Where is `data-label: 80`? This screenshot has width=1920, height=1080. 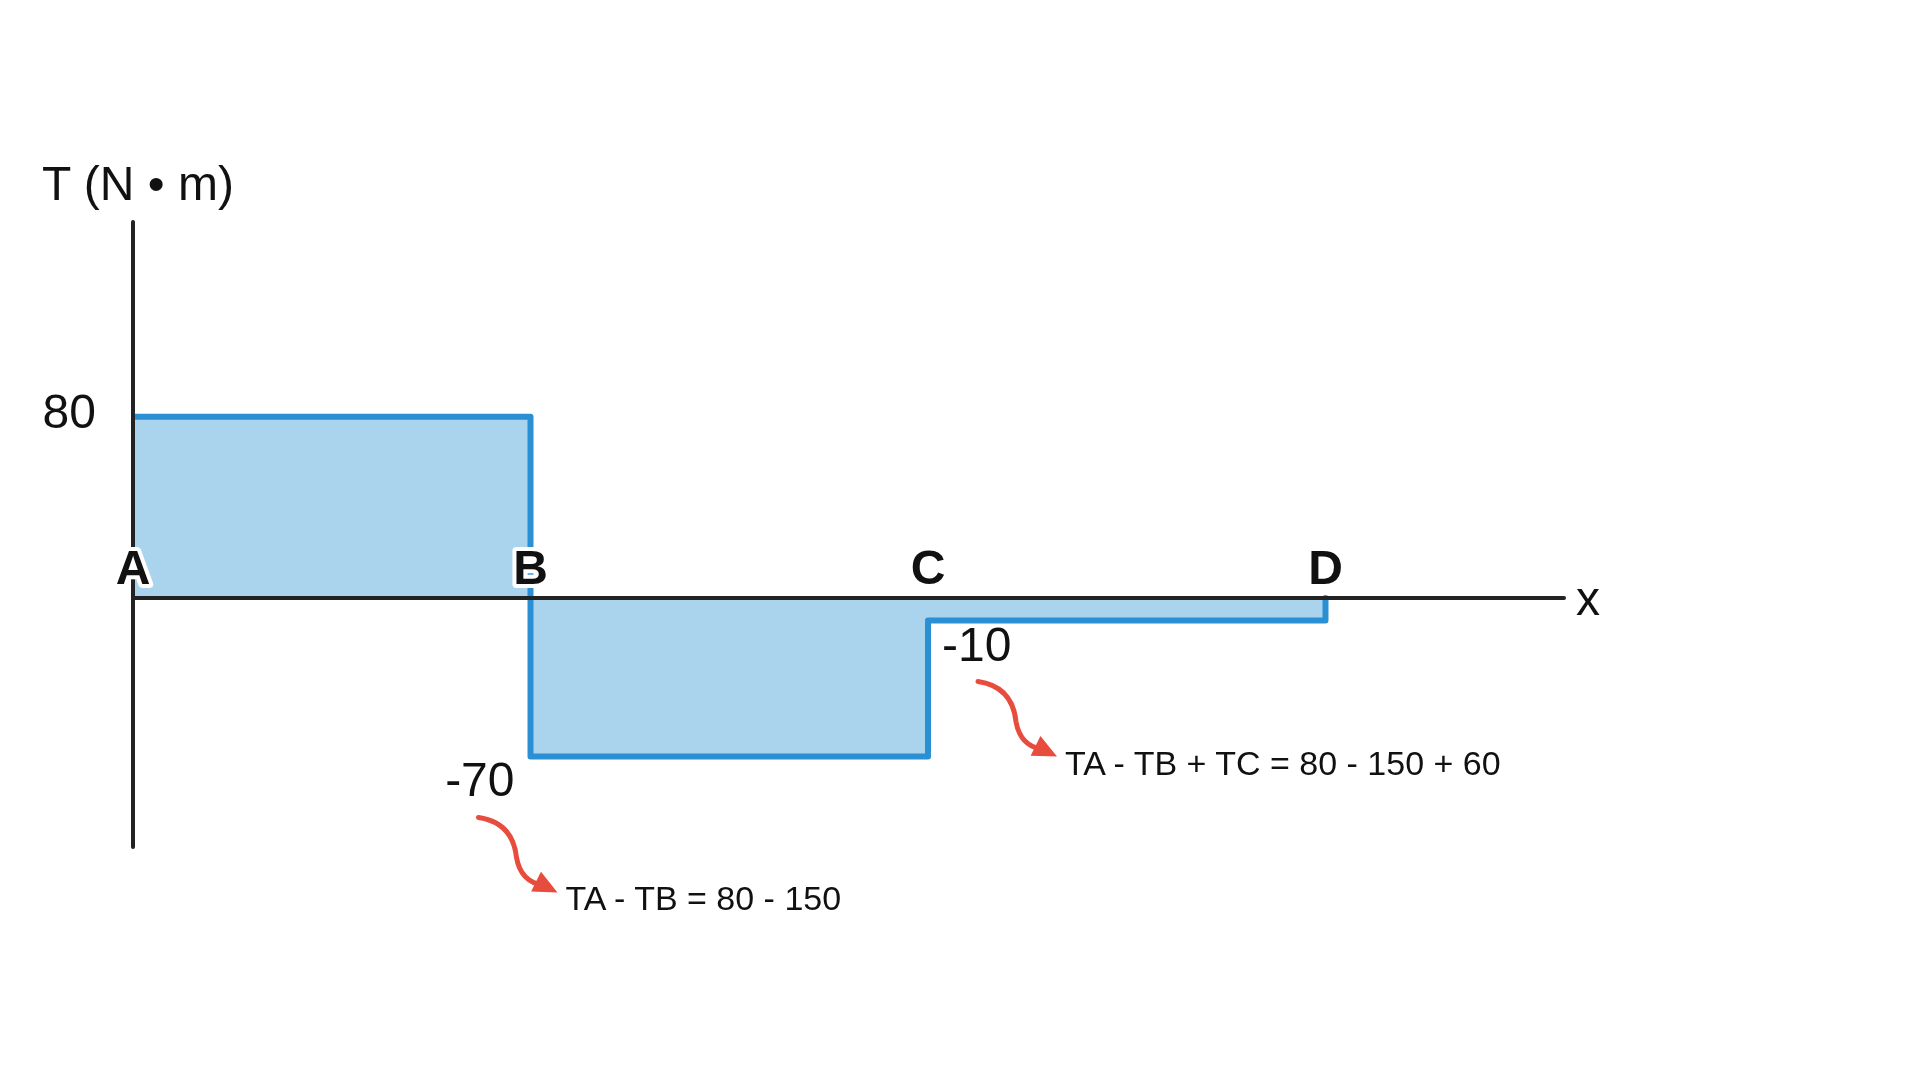 data-label: 80 is located at coordinates (69, 411).